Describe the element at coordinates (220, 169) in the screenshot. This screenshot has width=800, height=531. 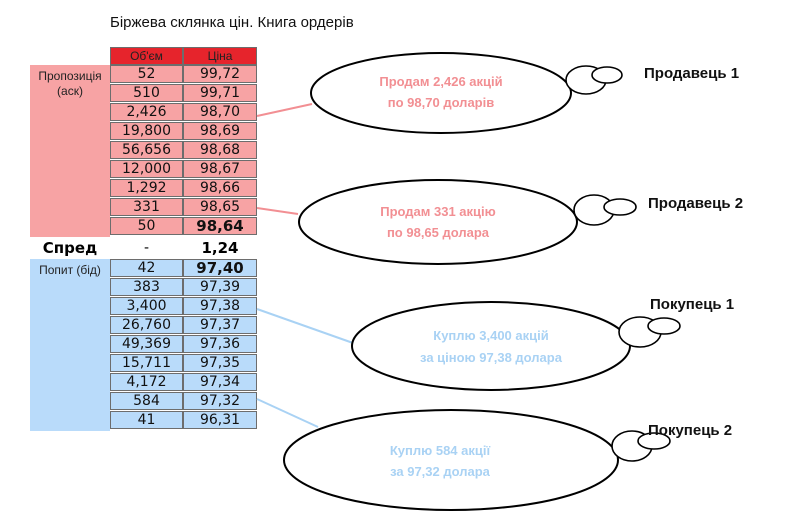
I see `order-price: 98,67` at that location.